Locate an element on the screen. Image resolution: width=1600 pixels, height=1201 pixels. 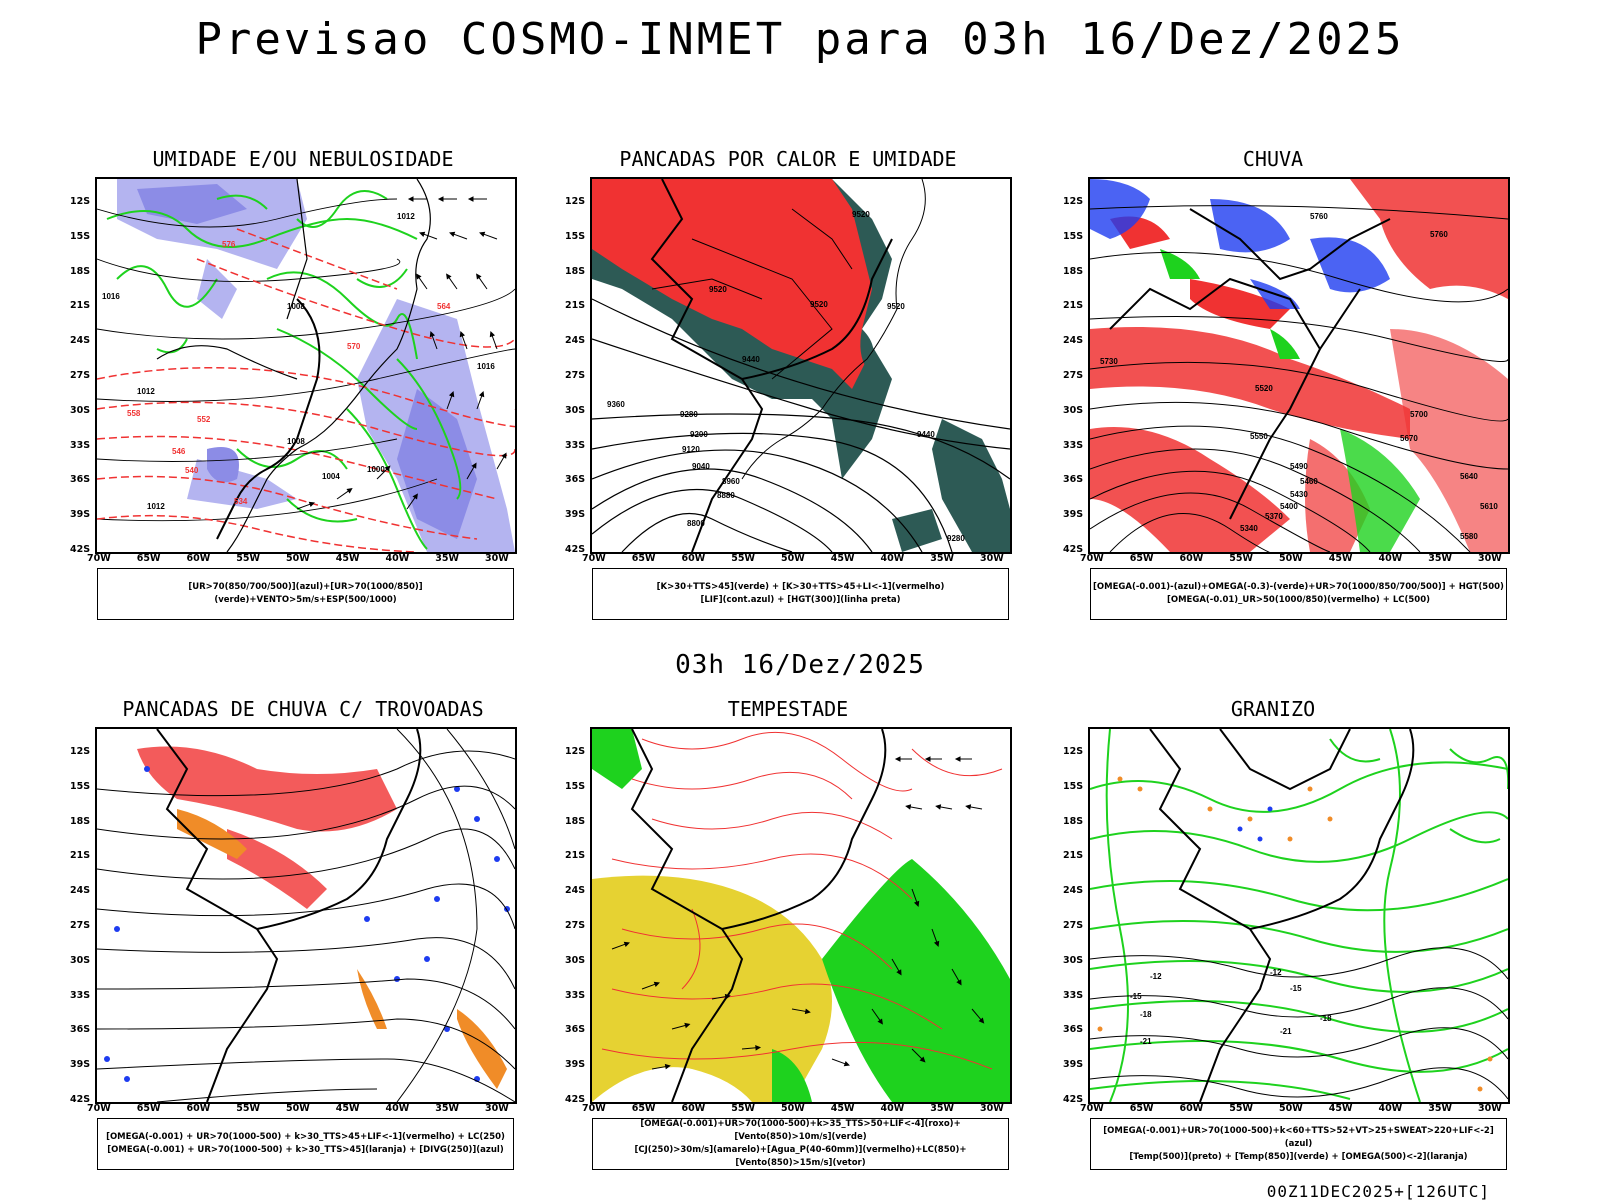
svg-text: 5580 is located at coordinates (1469, 536).